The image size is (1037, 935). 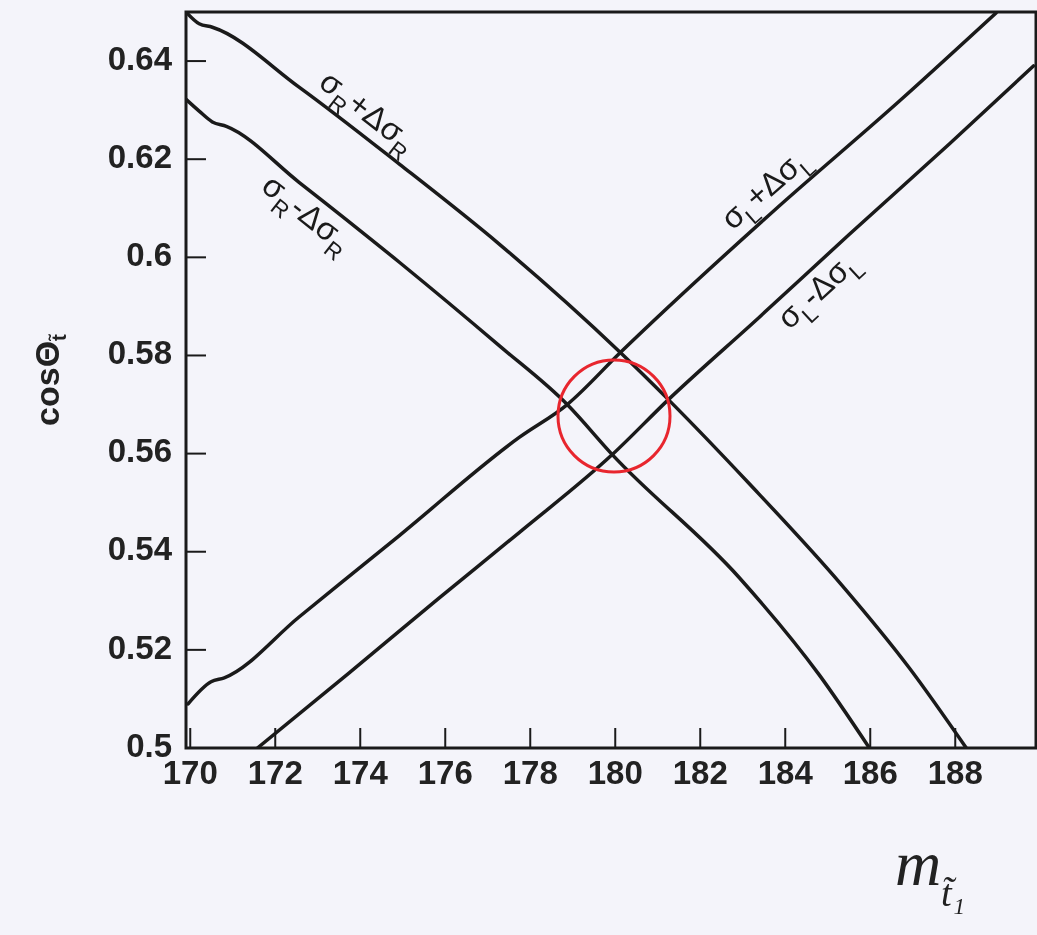 I want to click on x-tick-label: 182, so click(x=700, y=772).